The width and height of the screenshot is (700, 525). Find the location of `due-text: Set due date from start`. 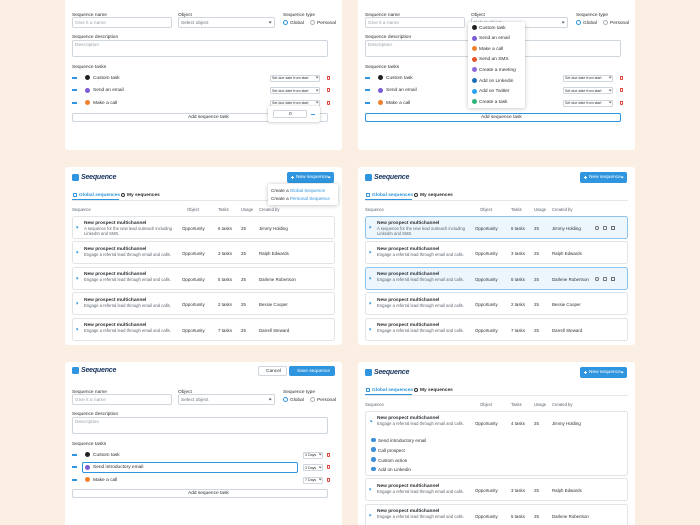

due-text: Set due date from start is located at coordinates (290, 90).